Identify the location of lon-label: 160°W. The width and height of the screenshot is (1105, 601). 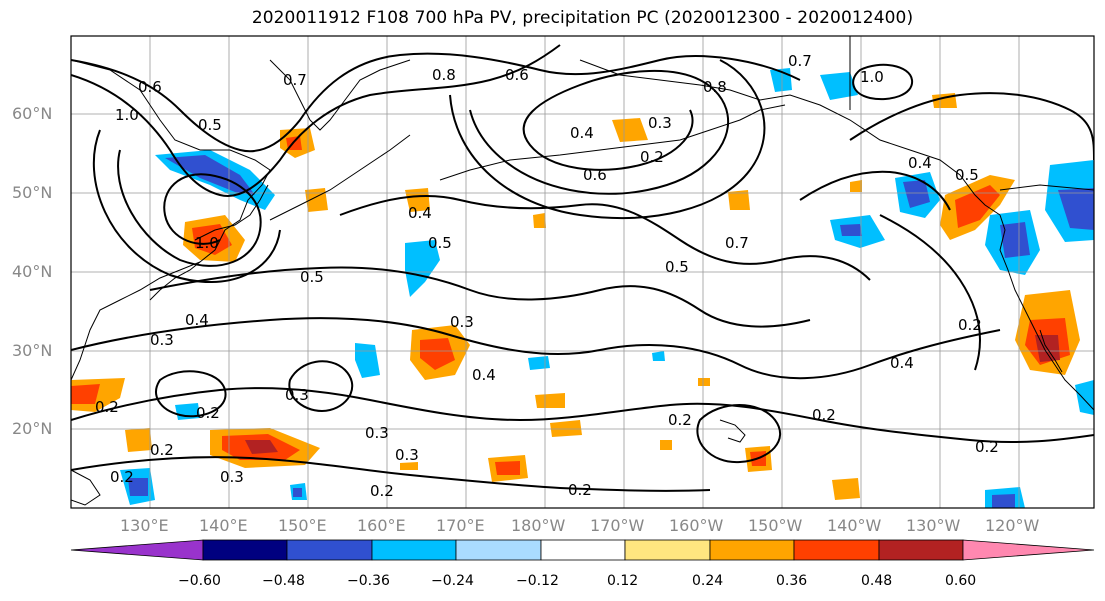
(696, 525).